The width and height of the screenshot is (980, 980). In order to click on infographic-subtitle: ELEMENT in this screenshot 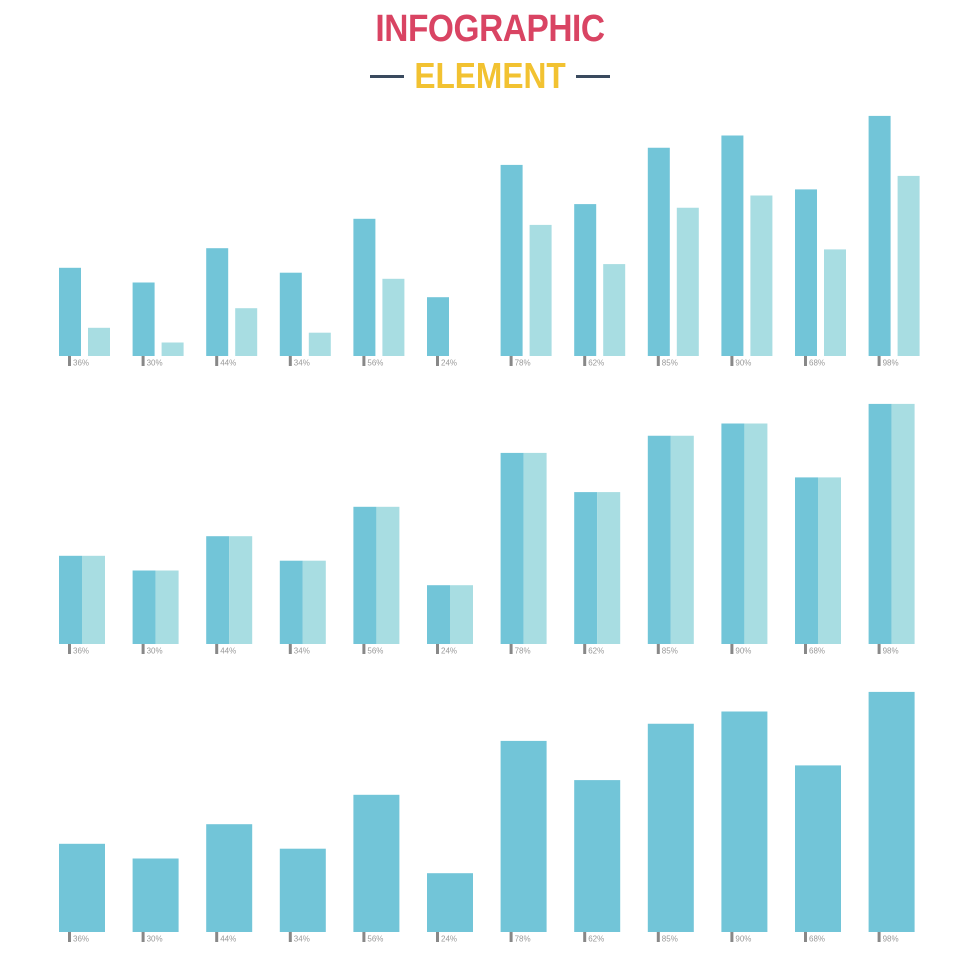, I will do `click(490, 75)`.